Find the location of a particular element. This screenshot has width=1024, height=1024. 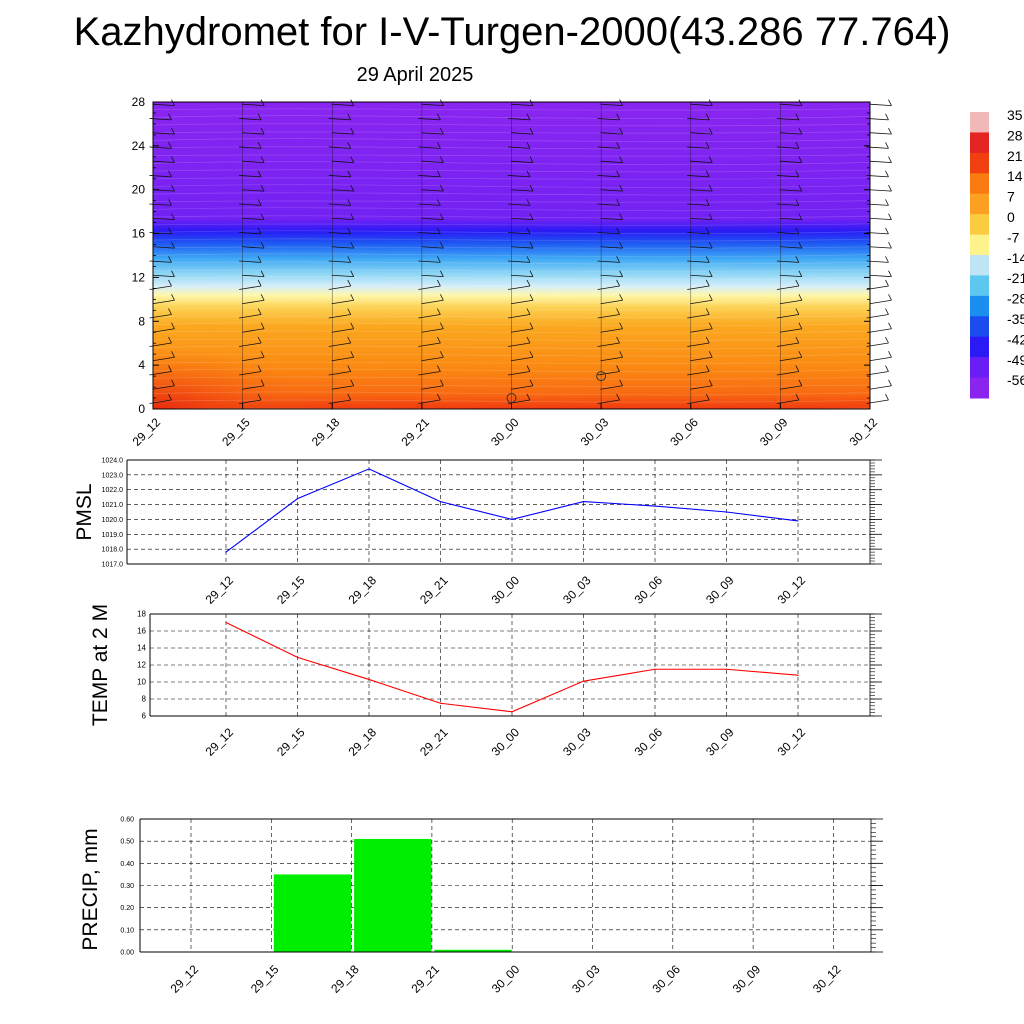

x-tick-label: 29_21 is located at coordinates (434, 742).